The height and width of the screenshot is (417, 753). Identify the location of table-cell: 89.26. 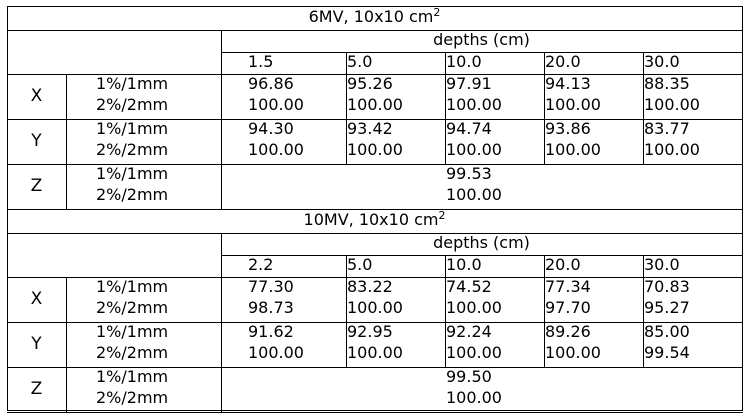
(568, 331).